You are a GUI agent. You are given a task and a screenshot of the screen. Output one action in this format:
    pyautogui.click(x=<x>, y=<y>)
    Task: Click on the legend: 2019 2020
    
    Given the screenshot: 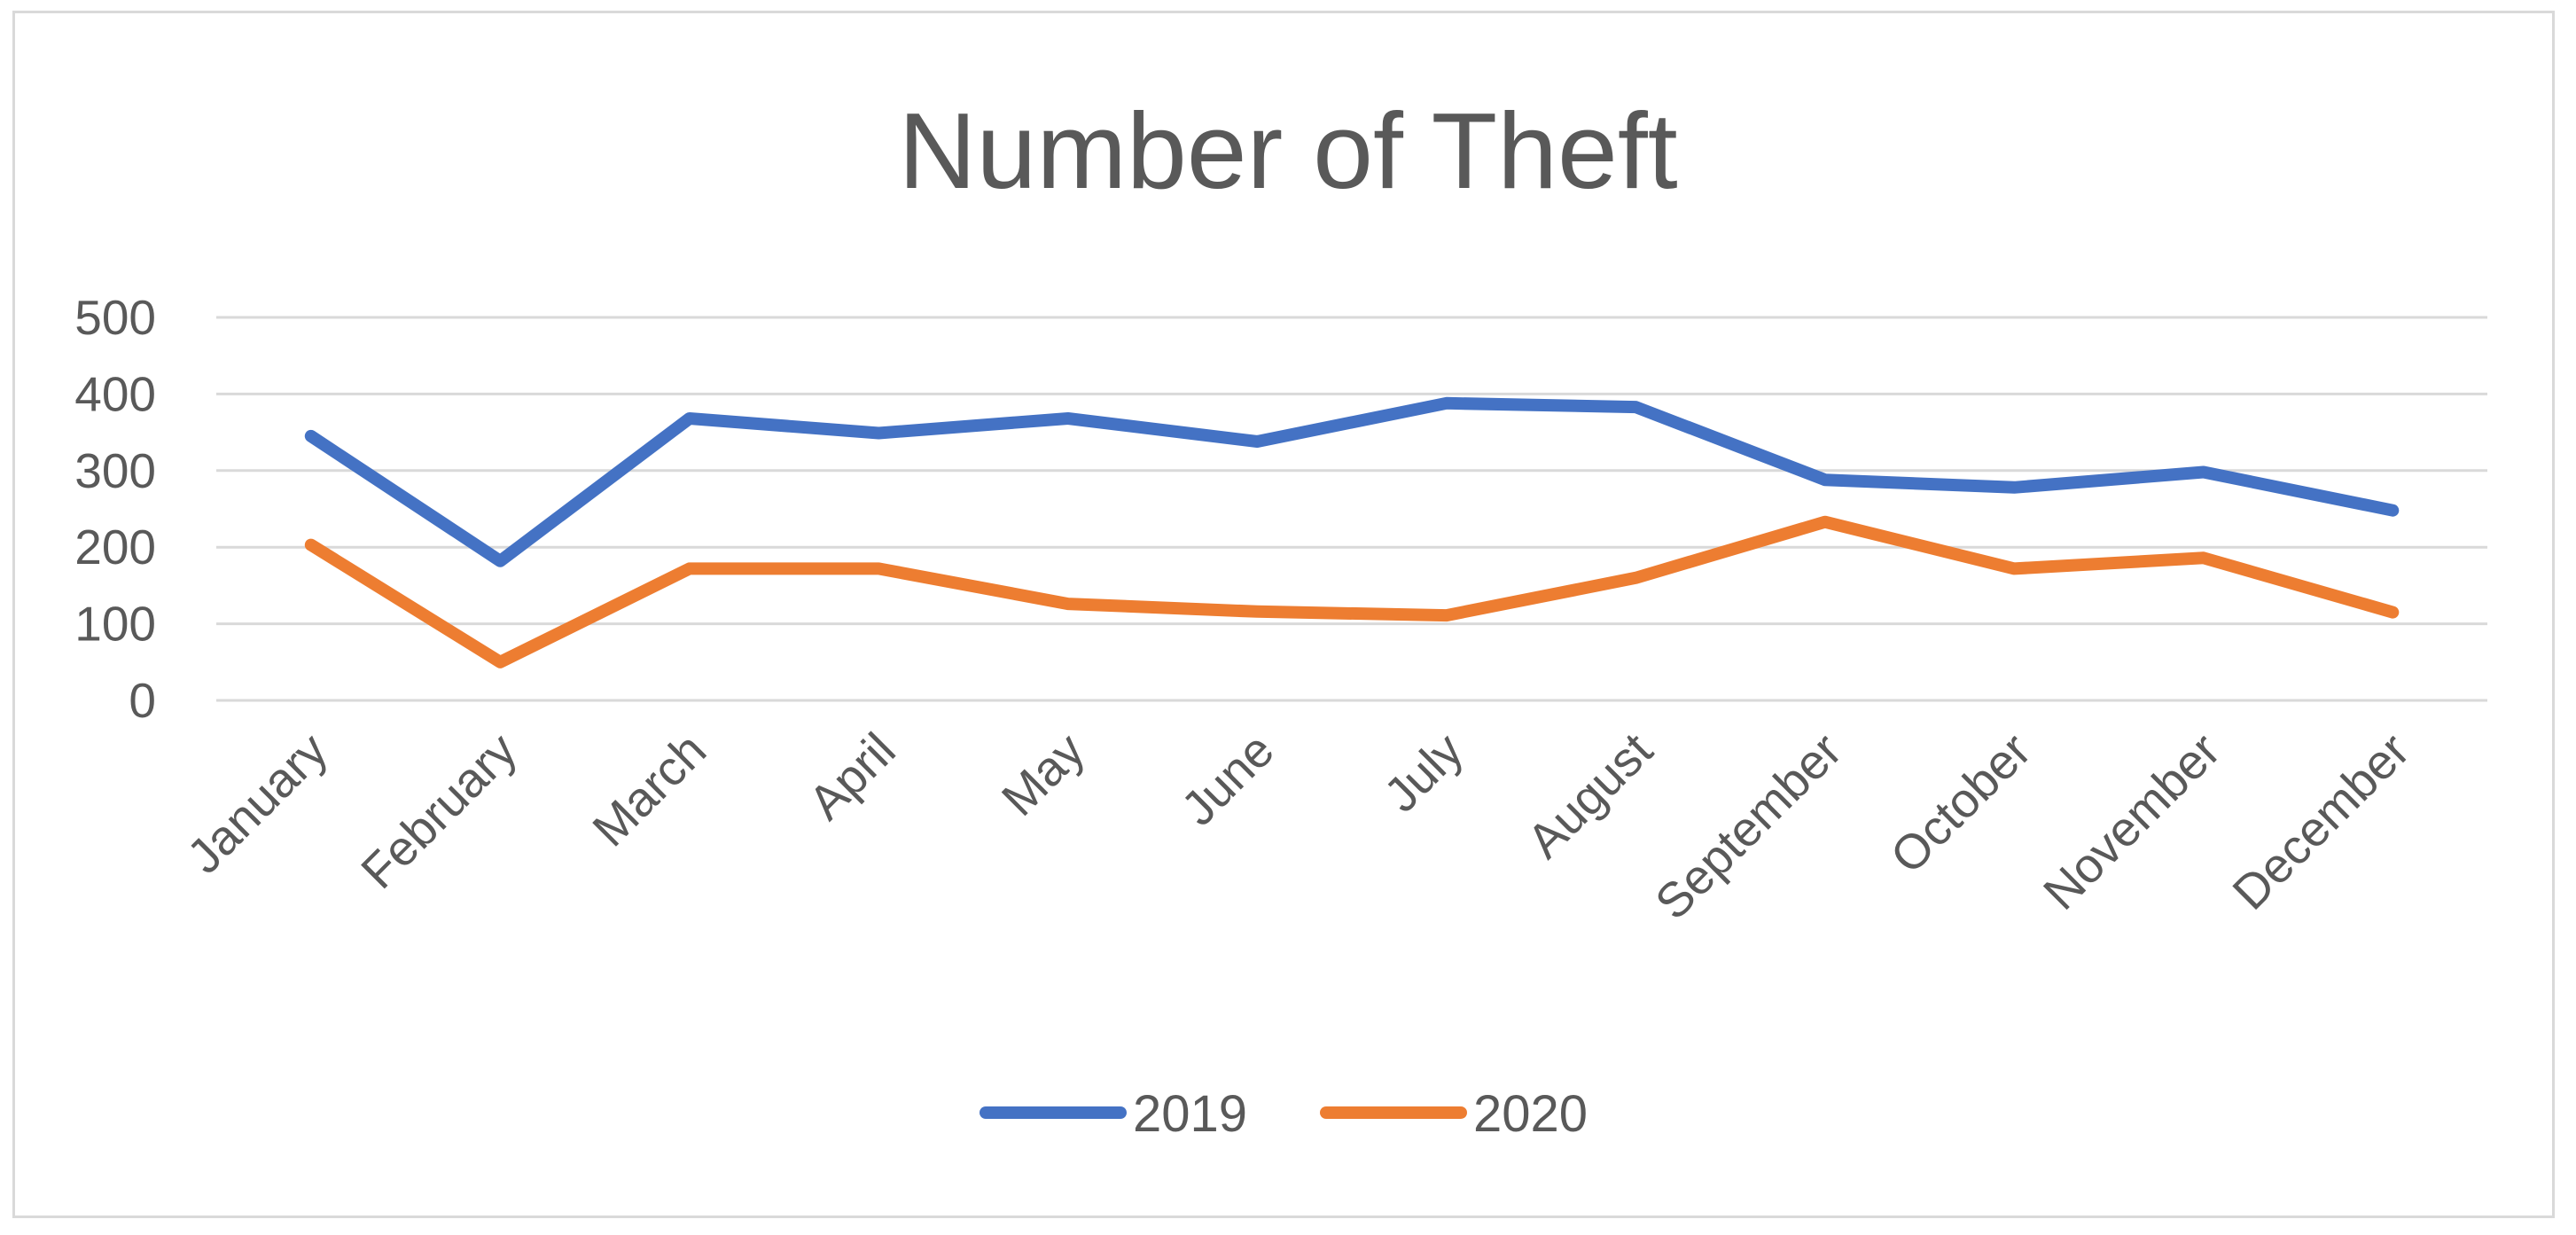 What is the action you would take?
    pyautogui.click(x=1284, y=1114)
    